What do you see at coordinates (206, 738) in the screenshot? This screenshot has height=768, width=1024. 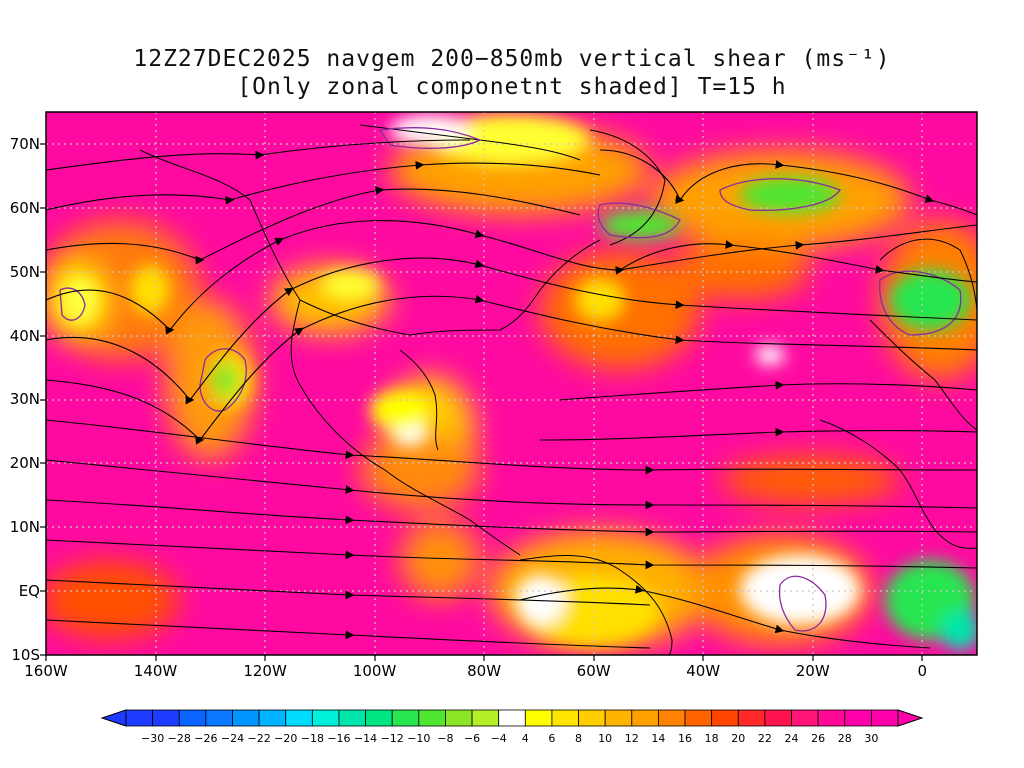 I see `colorbar-label: −26` at bounding box center [206, 738].